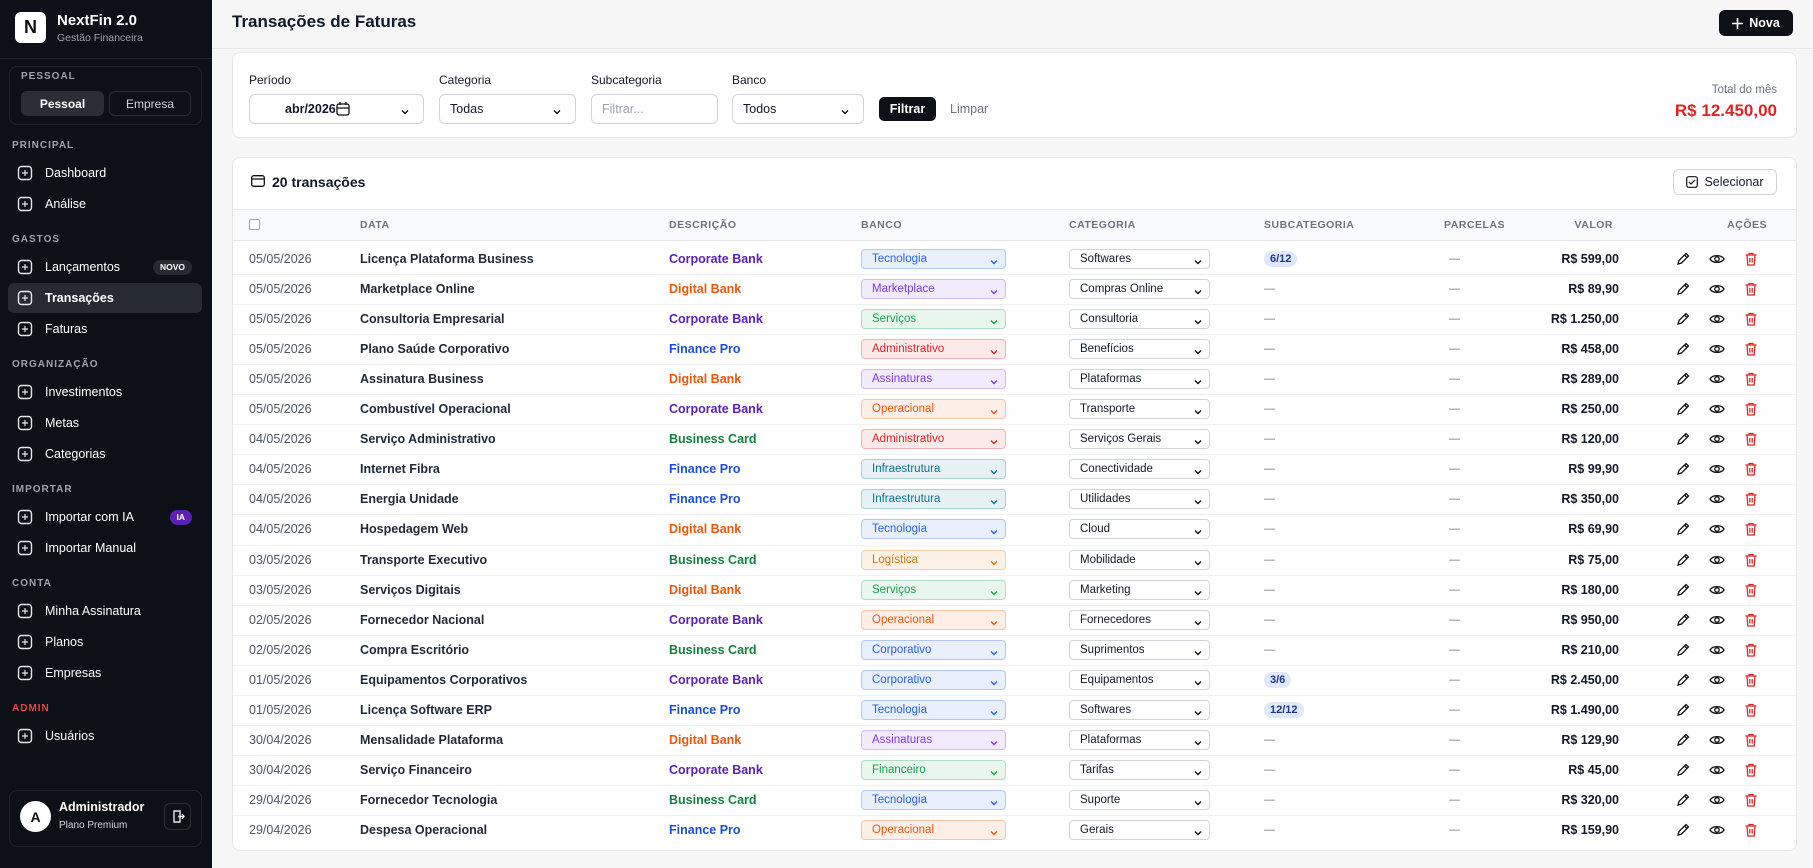 This screenshot has width=1813, height=868. Describe the element at coordinates (1139, 709) in the screenshot. I see `subcategory-select: Softwares` at that location.